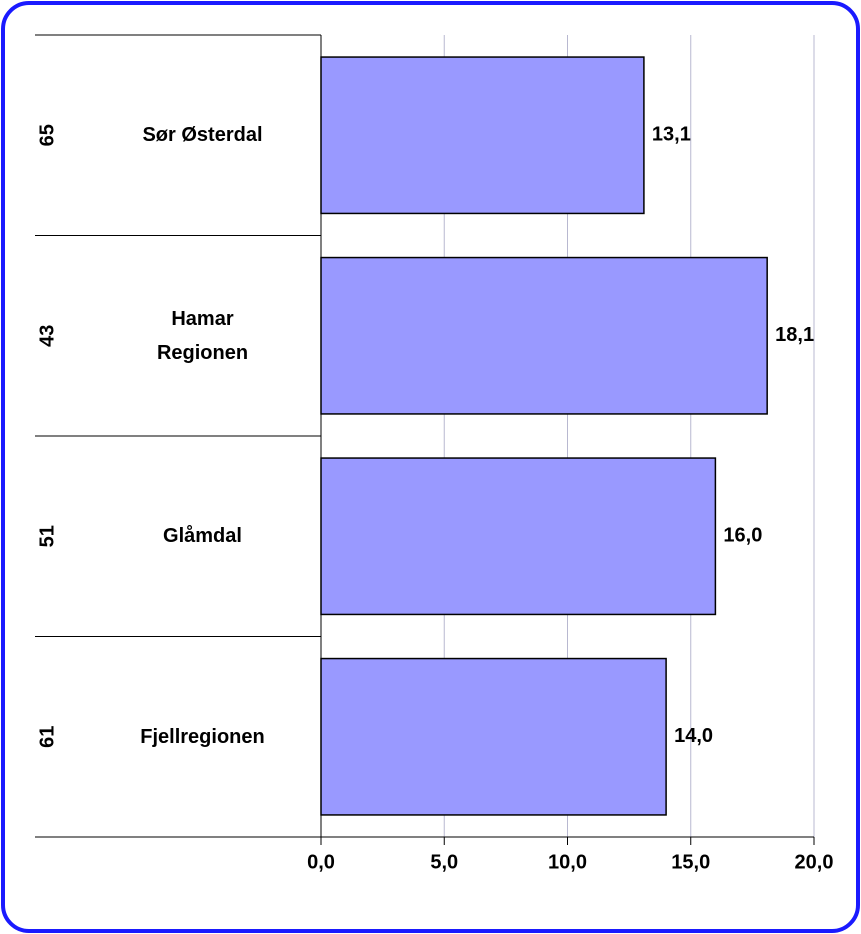  I want to click on x-tick-label: 0,0, so click(321, 862).